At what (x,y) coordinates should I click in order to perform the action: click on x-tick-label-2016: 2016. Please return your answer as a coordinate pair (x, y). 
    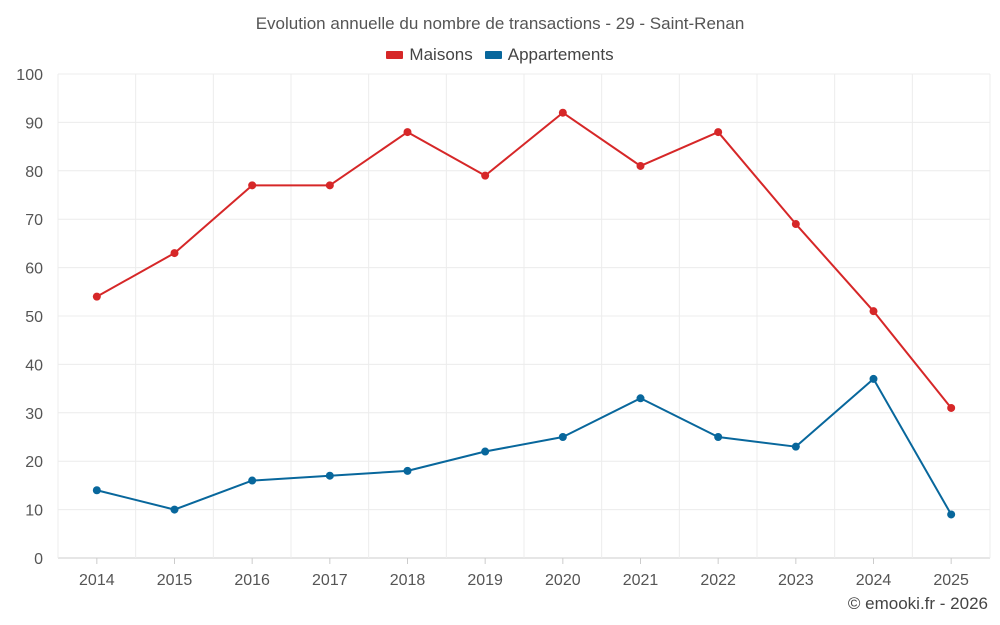
    Looking at the image, I should click on (252, 580).